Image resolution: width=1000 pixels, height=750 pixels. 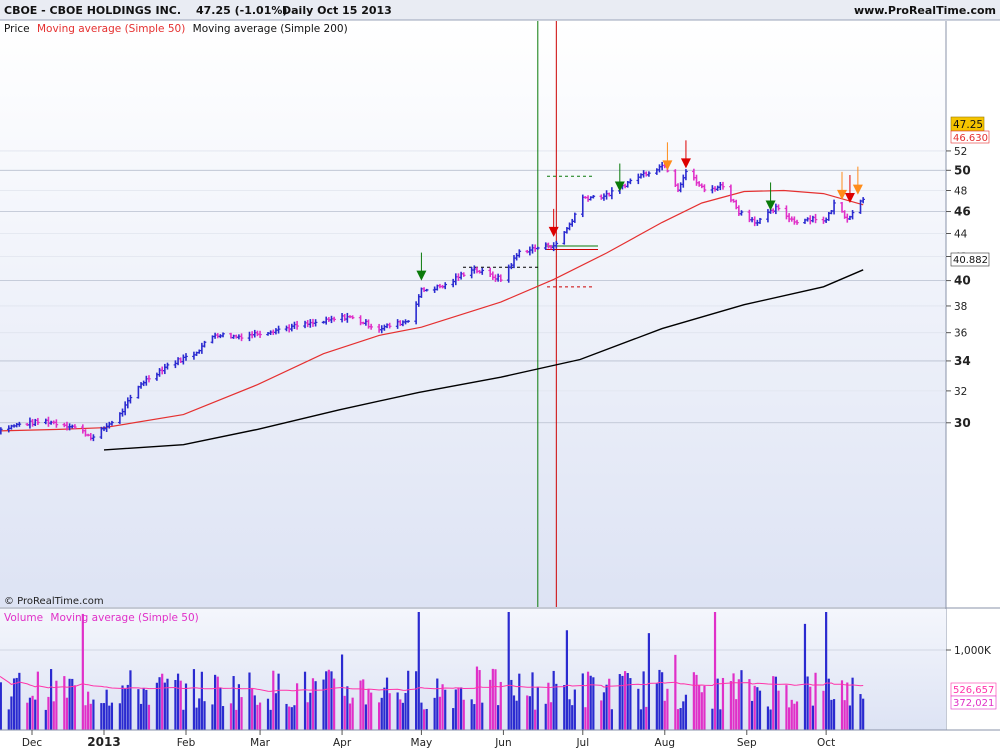 What do you see at coordinates (961, 234) in the screenshot?
I see `y-tick-label: 44` at bounding box center [961, 234].